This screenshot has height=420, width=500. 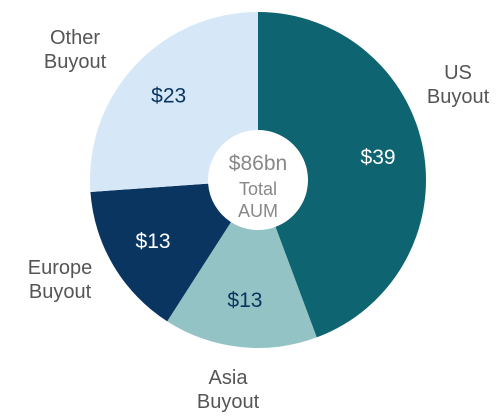 I want to click on center-sublabel: Total AUM, so click(x=258, y=200).